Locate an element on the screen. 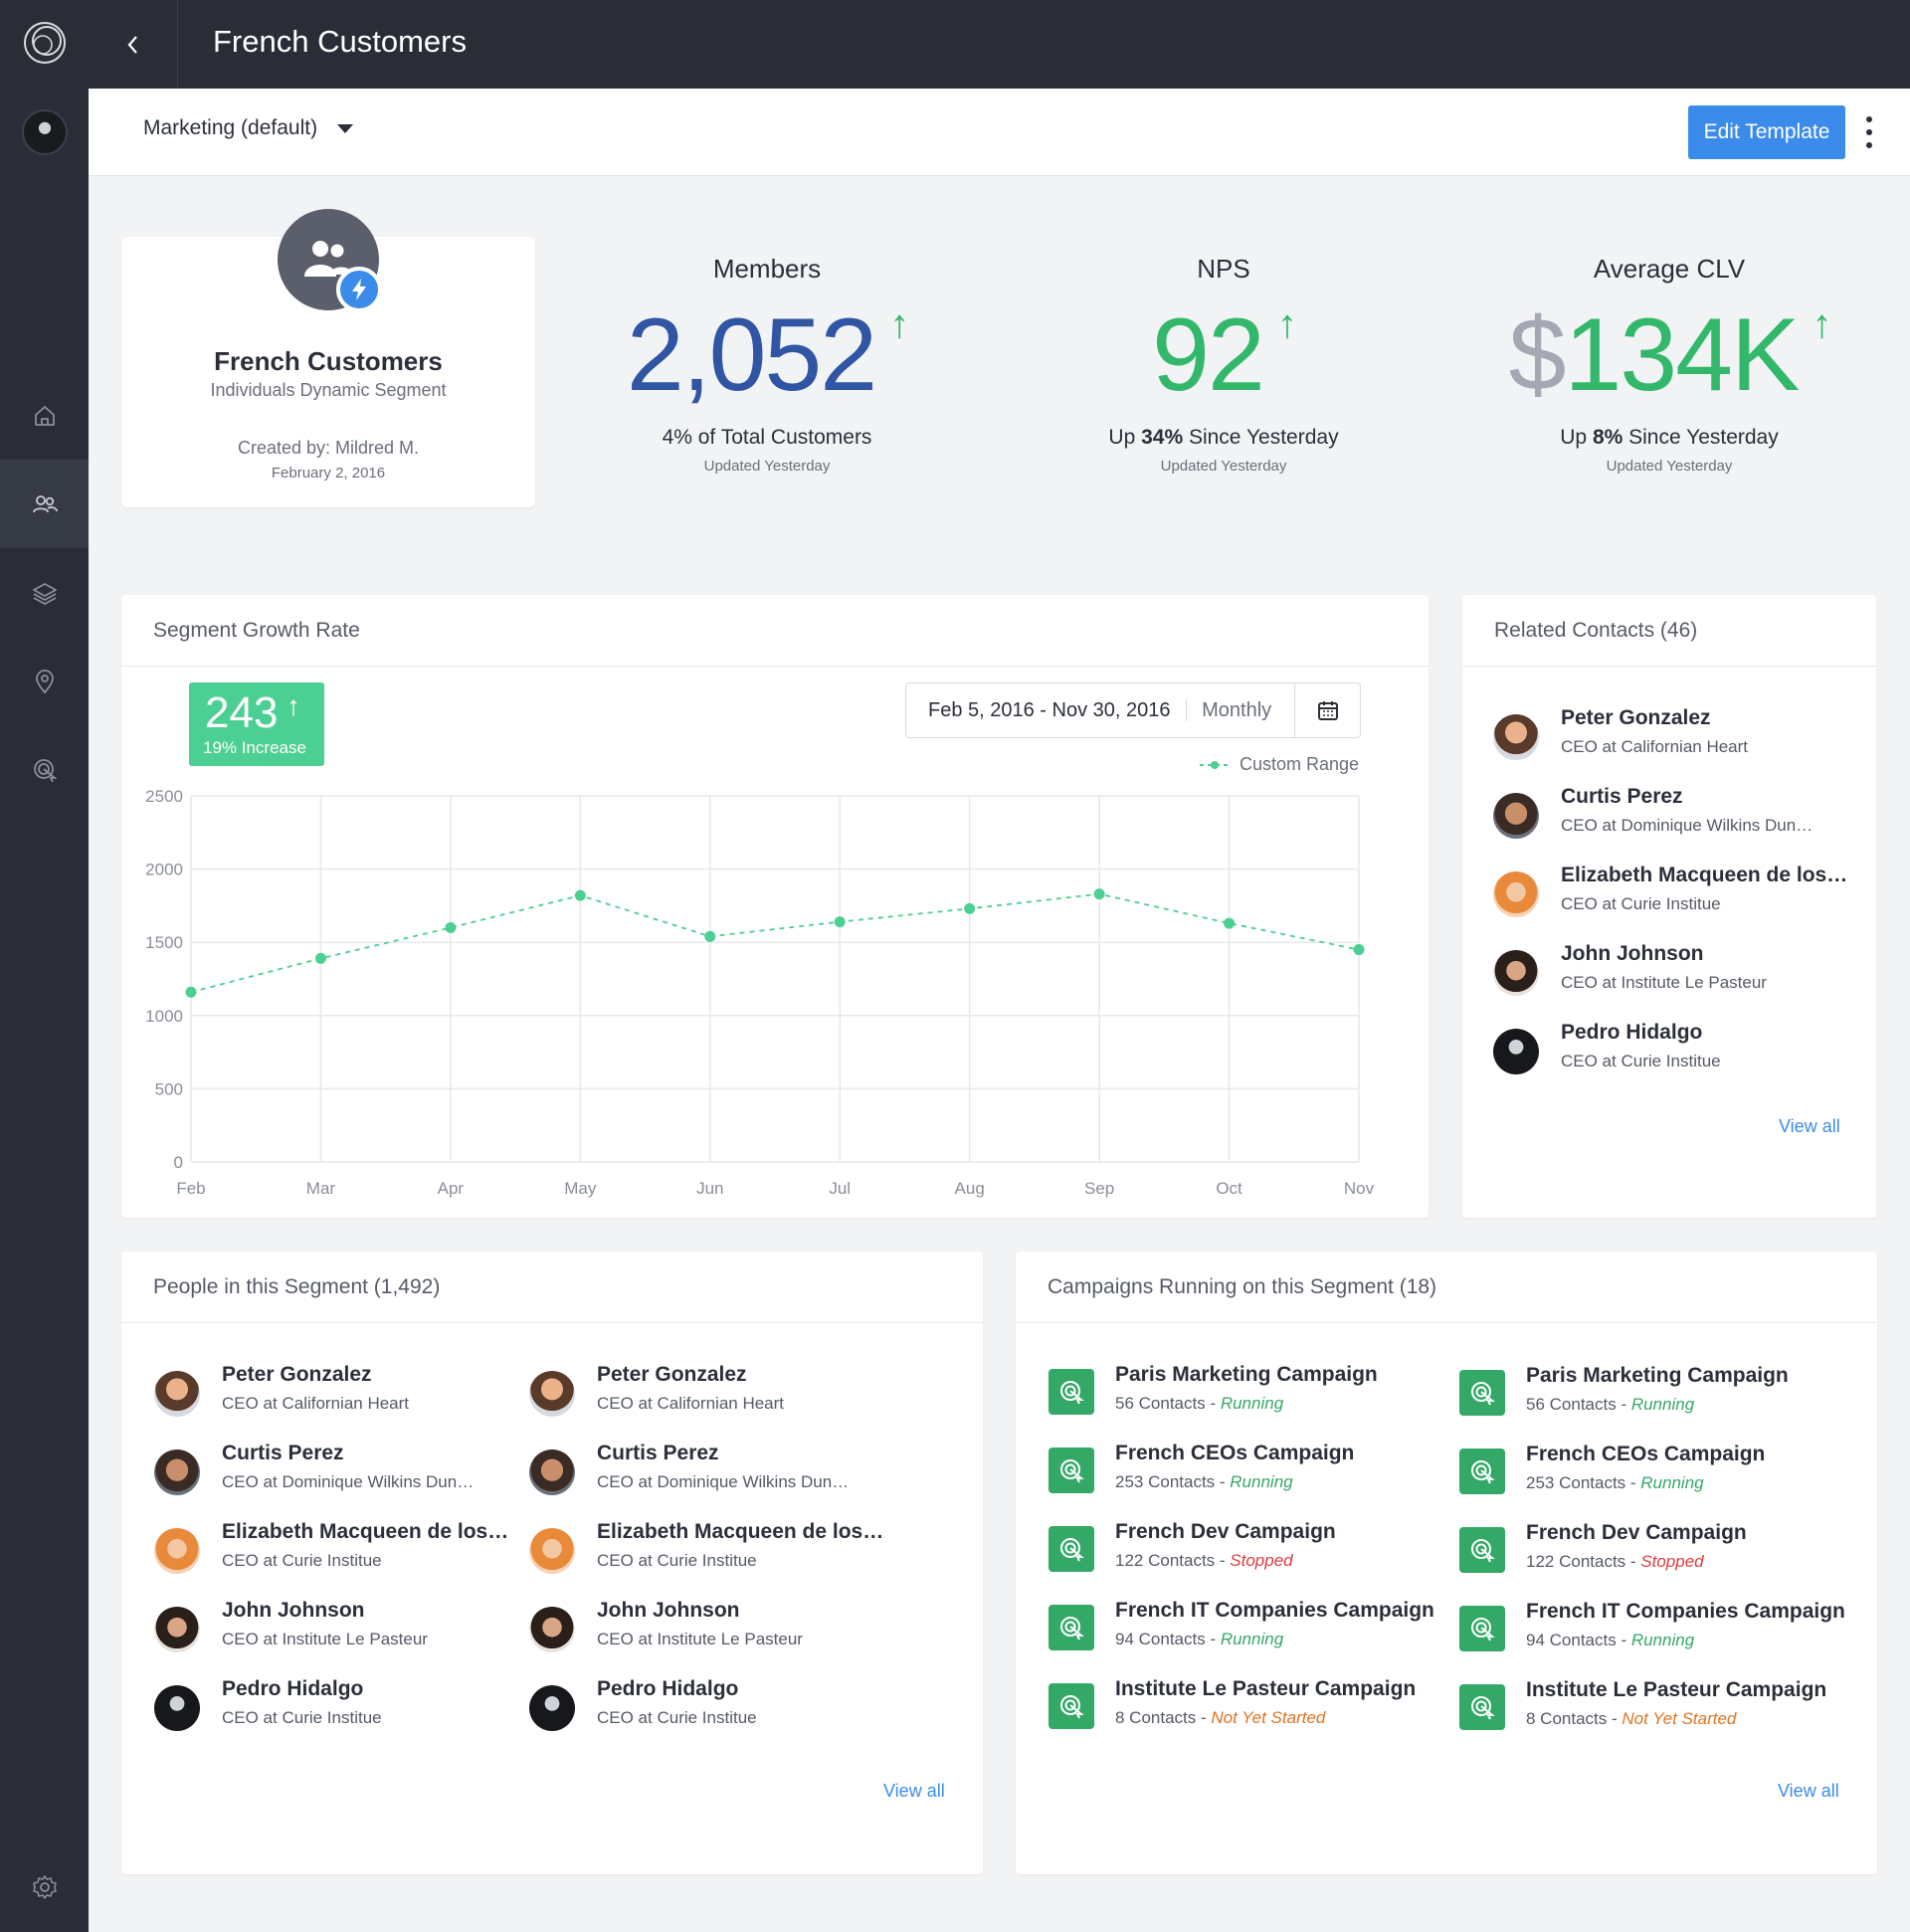 This screenshot has width=1910, height=1932. arrow-up-icon: ↑ is located at coordinates (899, 324).